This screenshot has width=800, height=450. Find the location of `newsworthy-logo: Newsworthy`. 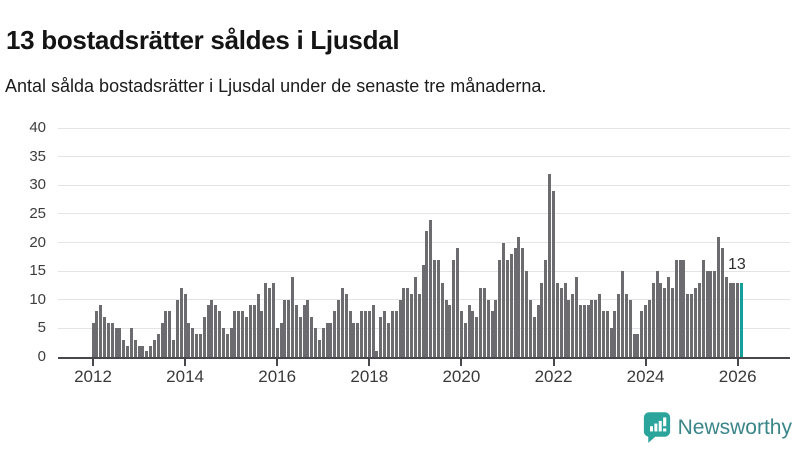

newsworthy-logo: Newsworthy is located at coordinates (717, 427).